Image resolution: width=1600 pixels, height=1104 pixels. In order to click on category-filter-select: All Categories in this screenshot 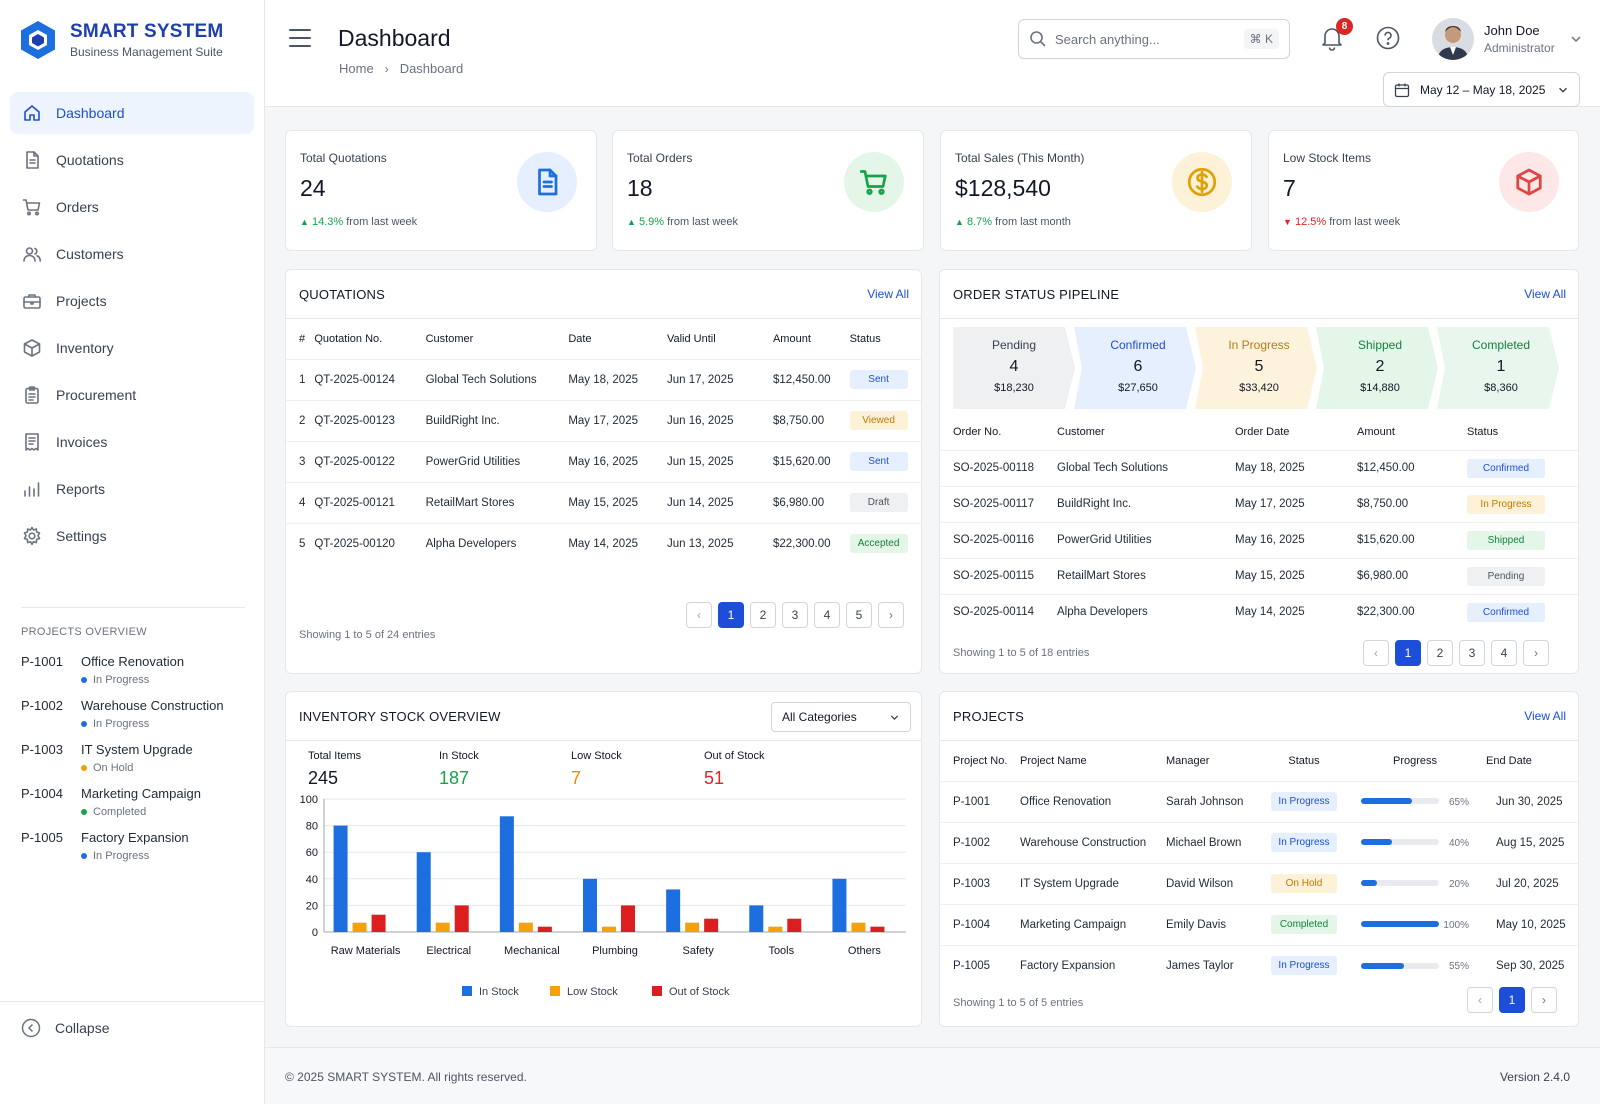, I will do `click(841, 717)`.